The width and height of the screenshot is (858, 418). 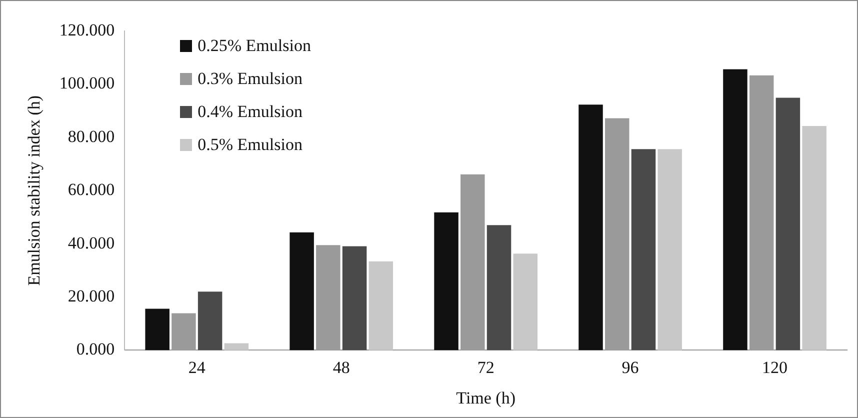 I want to click on x-tick-label: 24, so click(x=197, y=367).